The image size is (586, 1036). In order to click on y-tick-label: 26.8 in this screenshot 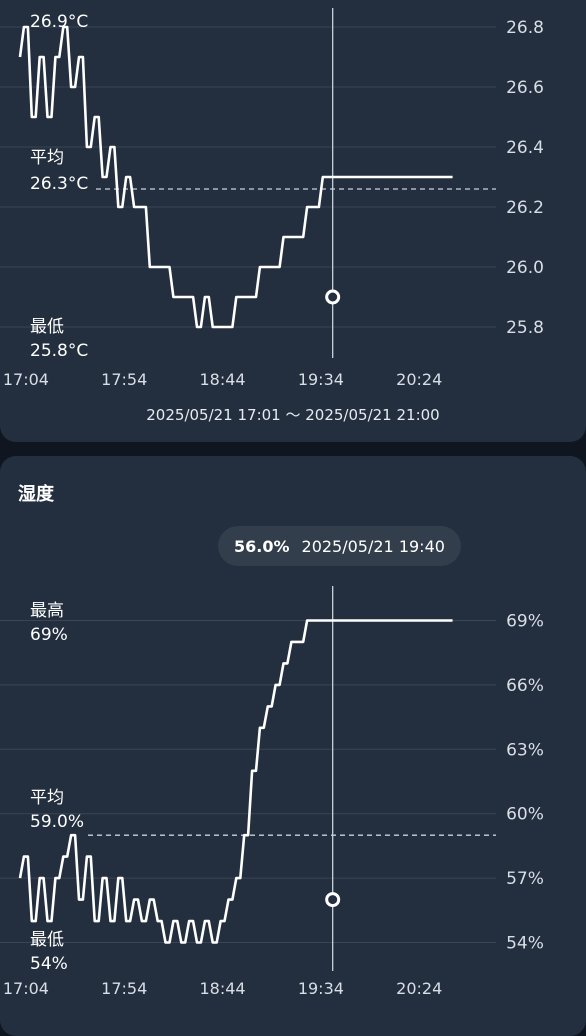, I will do `click(525, 28)`.